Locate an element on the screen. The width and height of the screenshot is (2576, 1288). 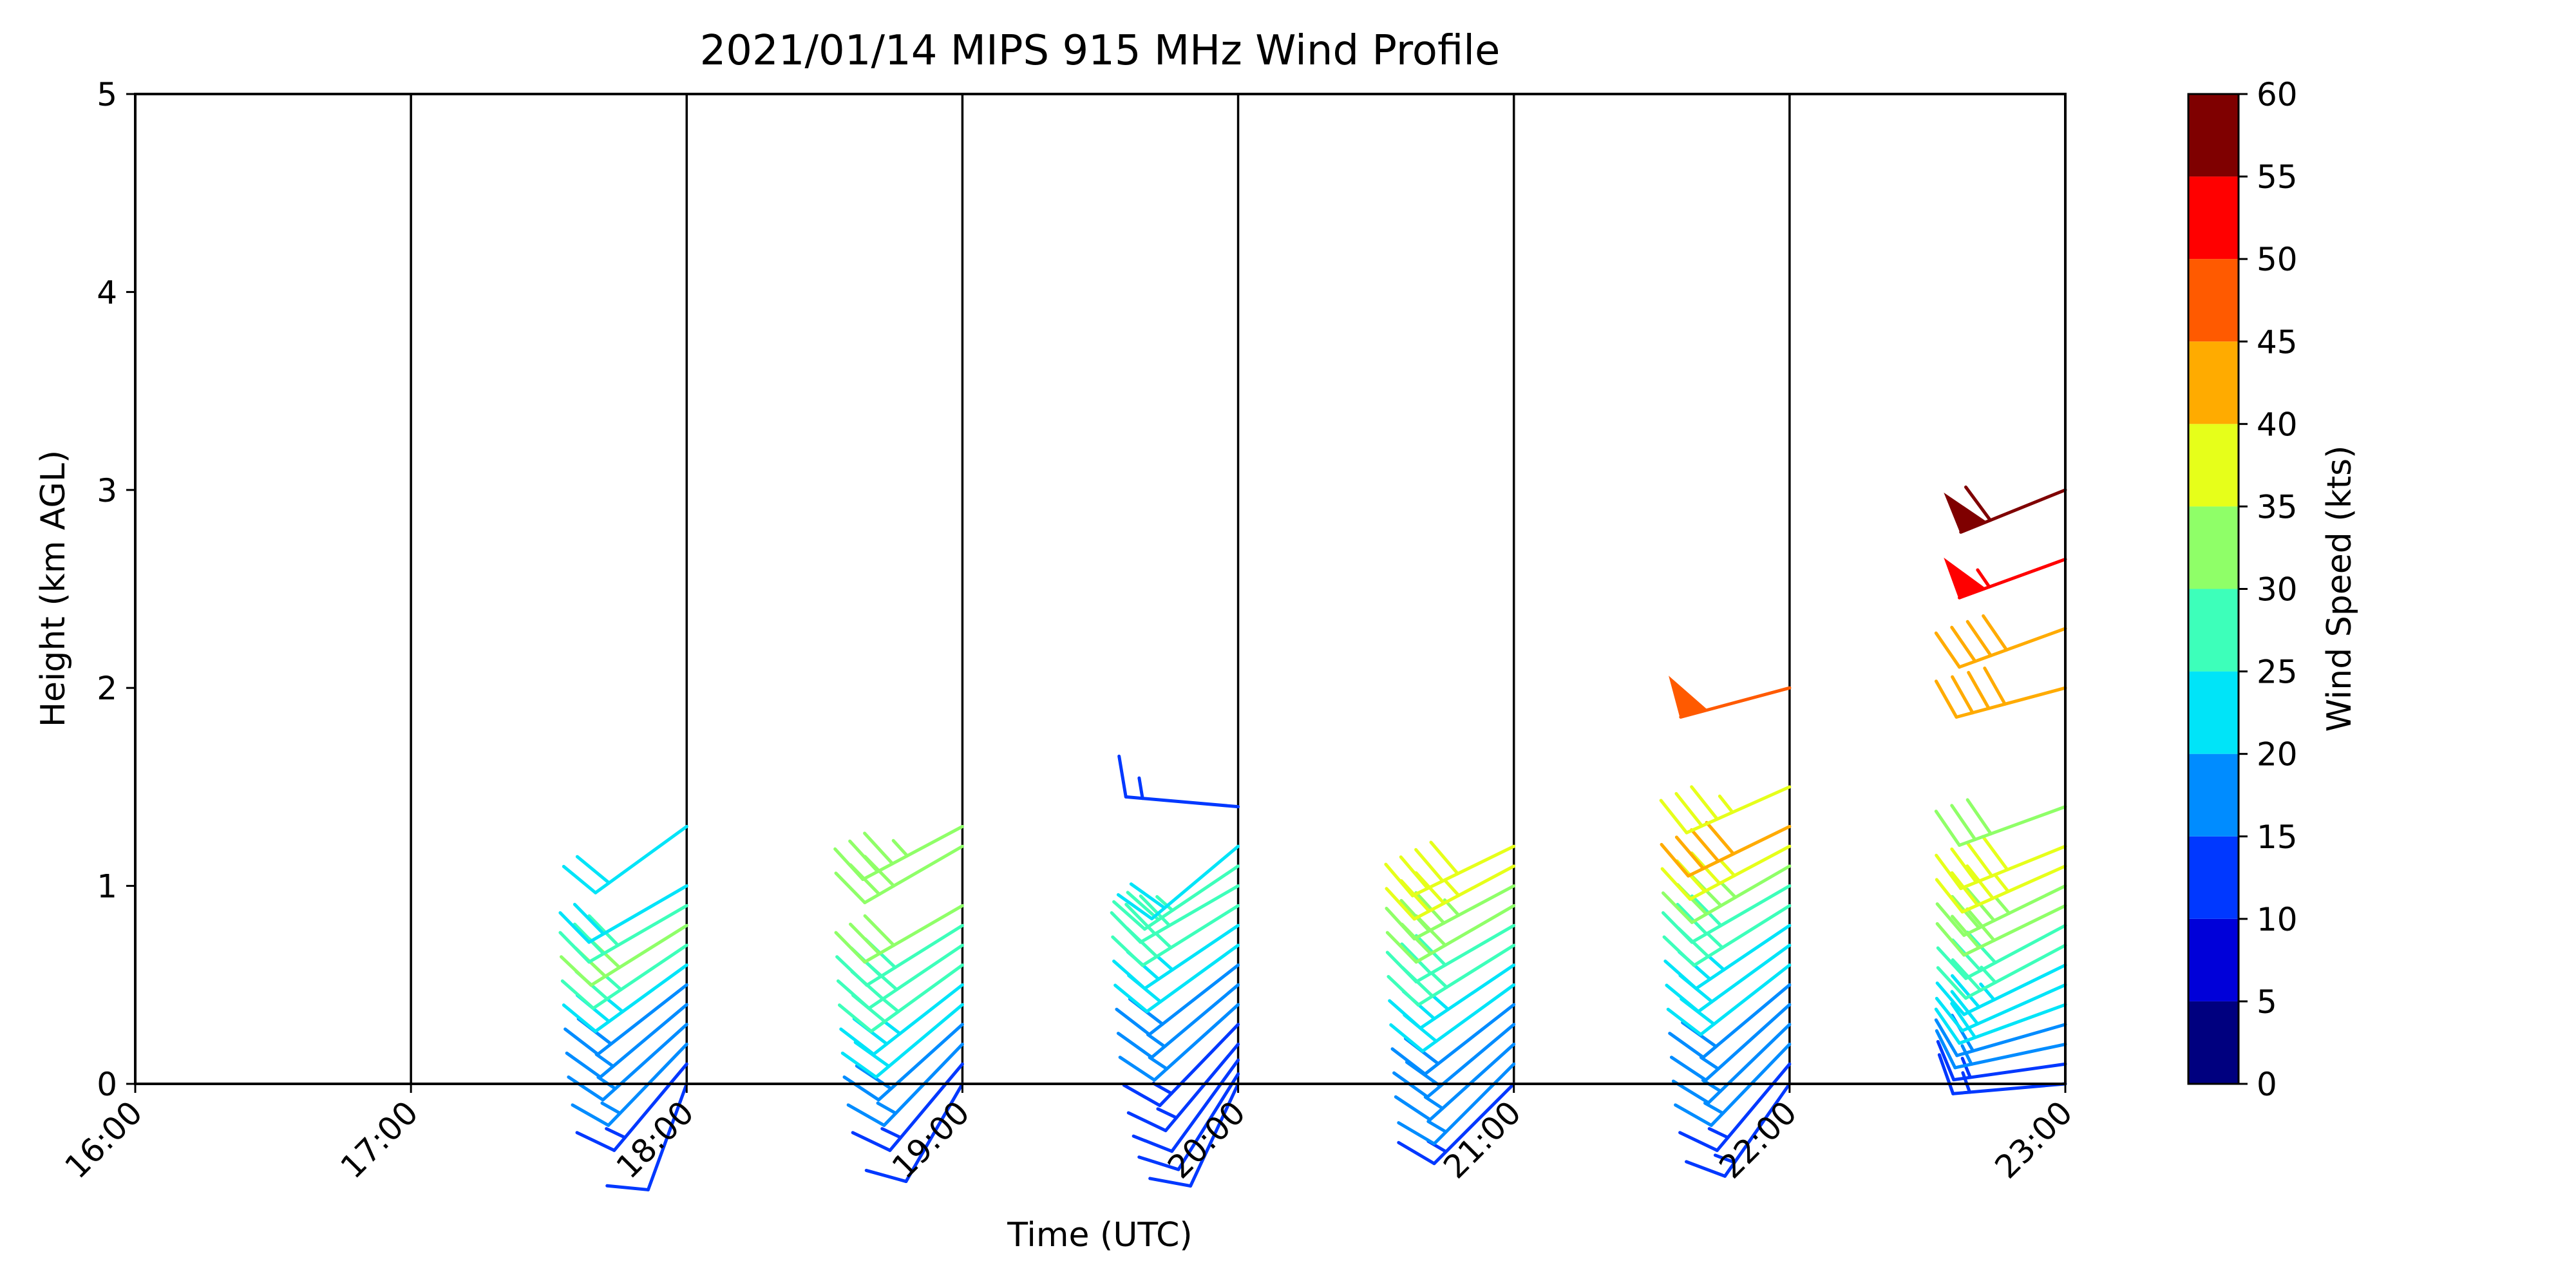
colorbar-tick-label: 30 is located at coordinates (2277, 590).